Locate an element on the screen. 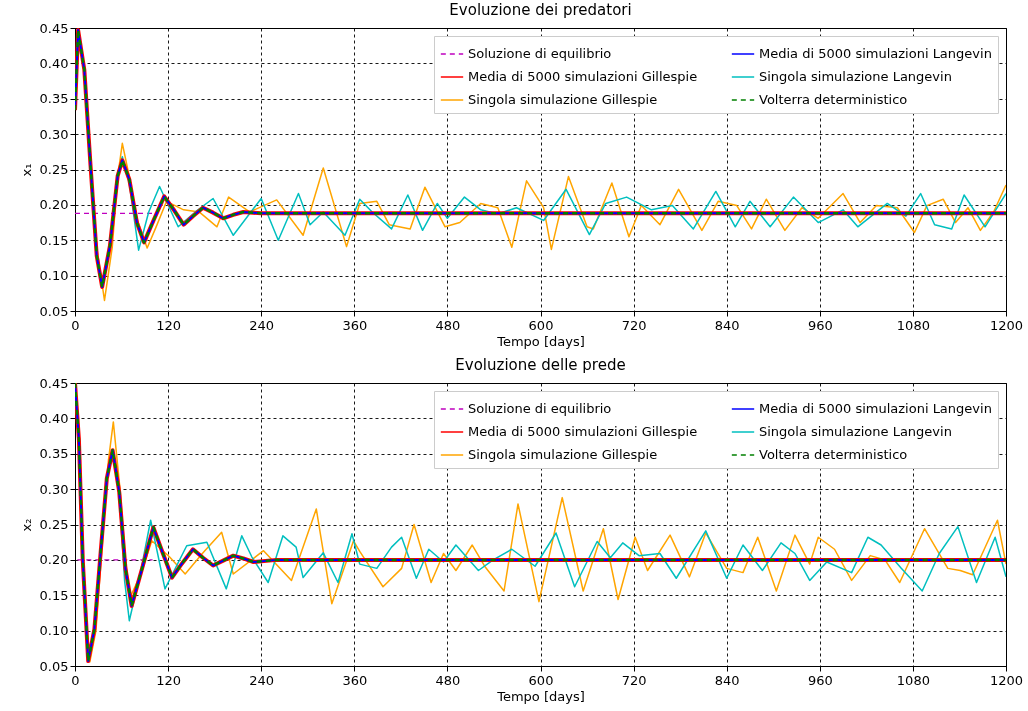 The image size is (1028, 711). chart-title: Evoluzione dei predatori is located at coordinates (540, 10).